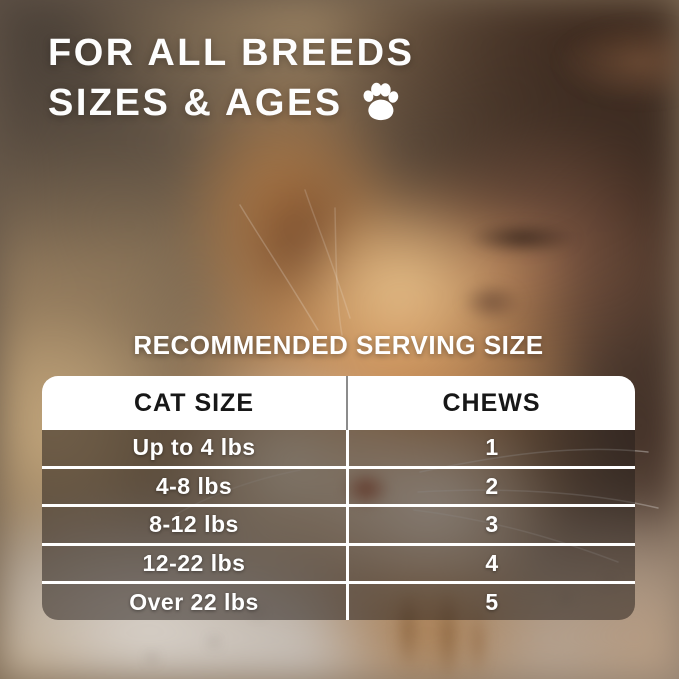 The width and height of the screenshot is (679, 679). What do you see at coordinates (338, 345) in the screenshot?
I see `serving-size-caption: RECOMMENDED SERVING SIZE` at bounding box center [338, 345].